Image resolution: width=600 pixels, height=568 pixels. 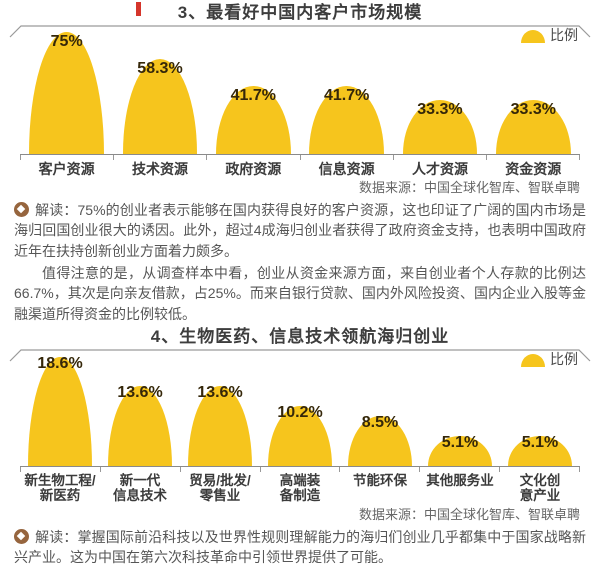 What do you see at coordinates (380, 480) in the screenshot?
I see `category-label: 节能环保` at bounding box center [380, 480].